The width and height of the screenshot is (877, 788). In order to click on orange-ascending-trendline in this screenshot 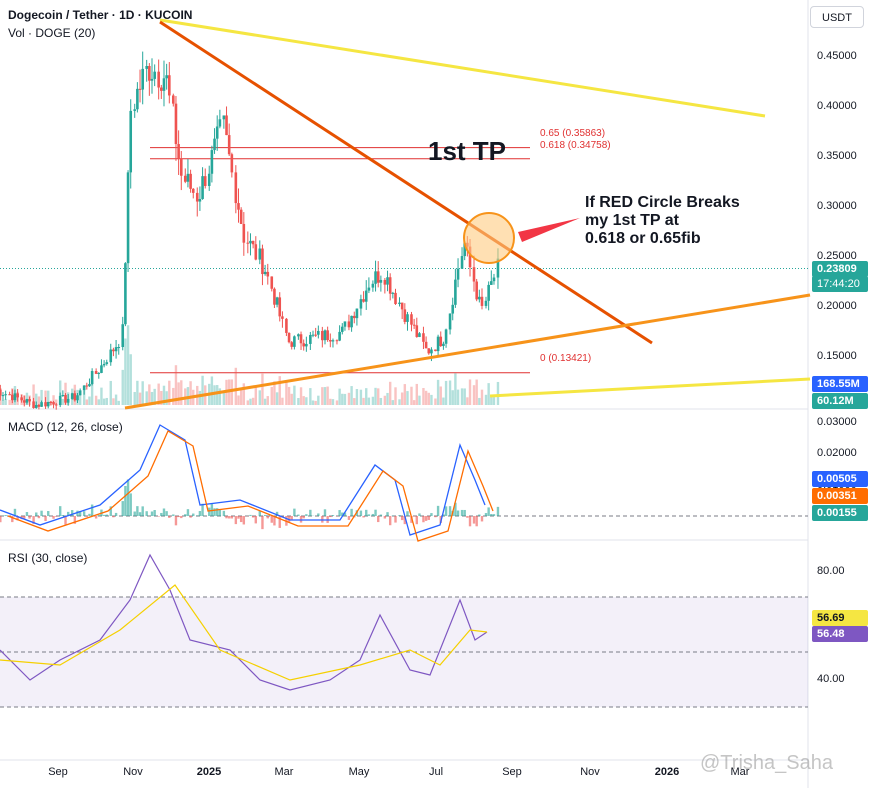, I will do `click(467, 351)`.